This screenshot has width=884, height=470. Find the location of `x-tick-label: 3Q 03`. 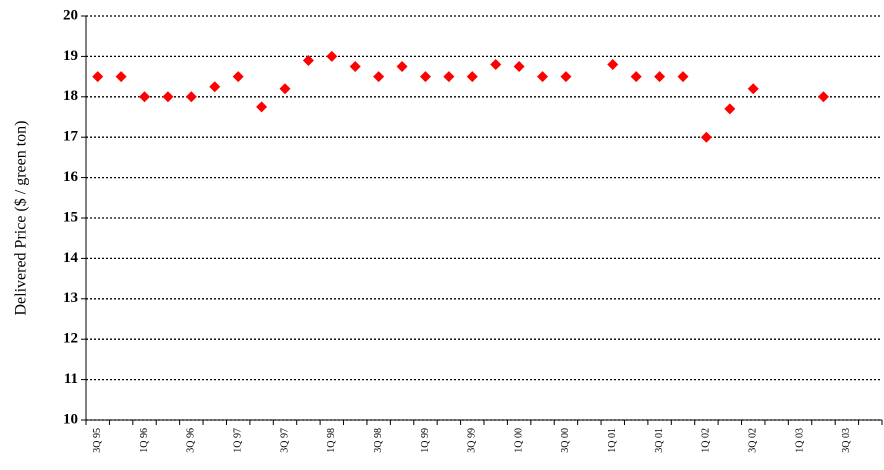

x-tick-label: 3Q 03 is located at coordinates (846, 440).